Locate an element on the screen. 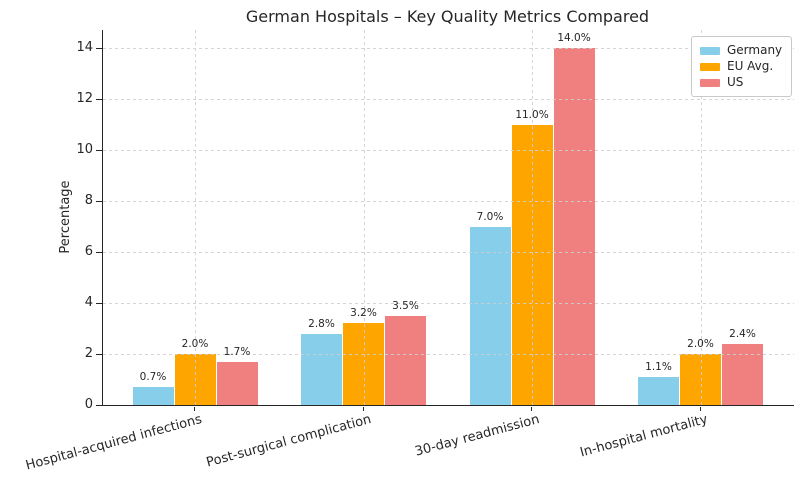  y-tick-label: 2 is located at coordinates (88, 353).